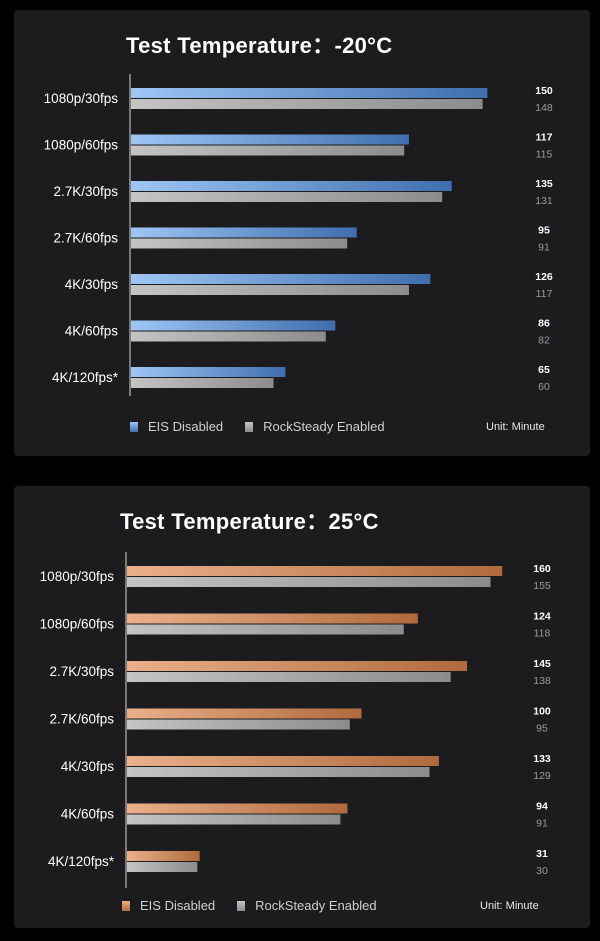 This screenshot has height=941, width=600. Describe the element at coordinates (542, 871) in the screenshot. I see `value-label-rocksteady: 30` at that location.